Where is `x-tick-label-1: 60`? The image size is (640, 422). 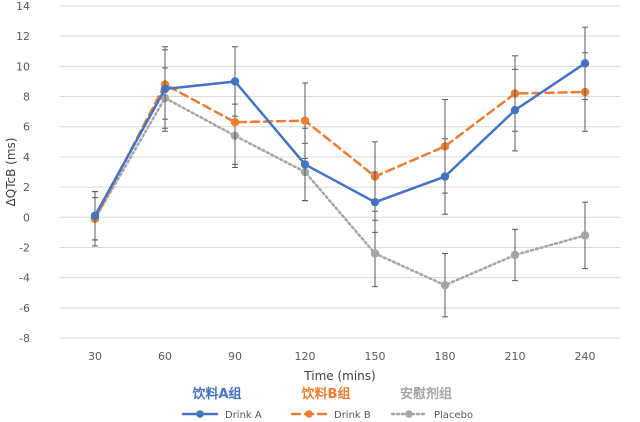
x-tick-label-1: 60 is located at coordinates (165, 356).